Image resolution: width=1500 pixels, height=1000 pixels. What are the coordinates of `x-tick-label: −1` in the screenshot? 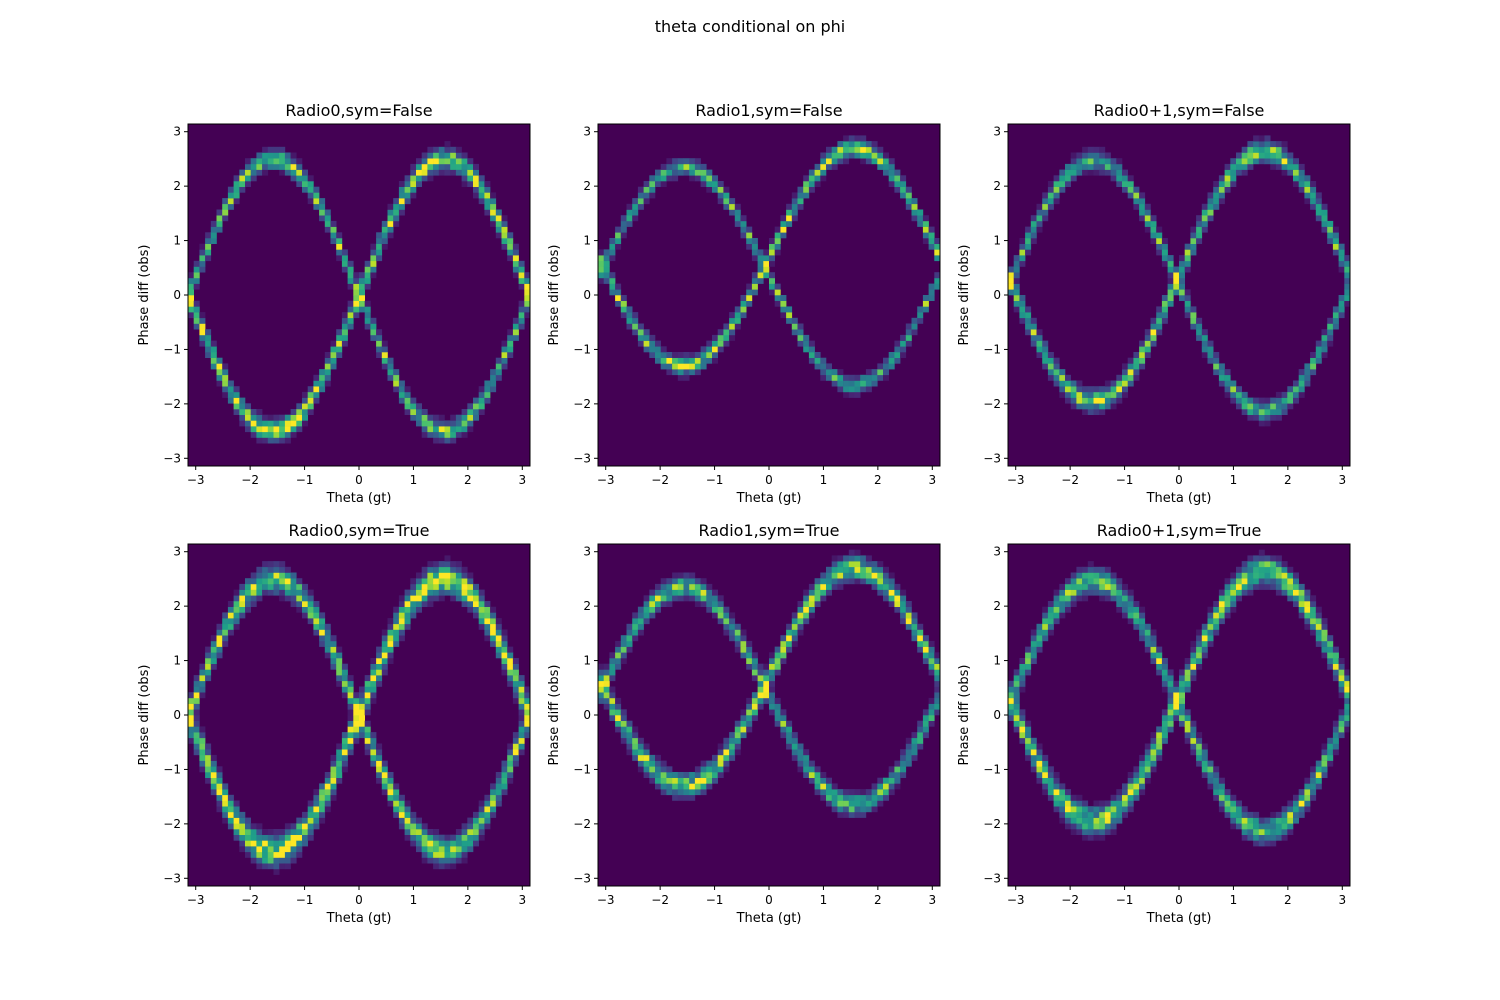 It's located at (1125, 900).